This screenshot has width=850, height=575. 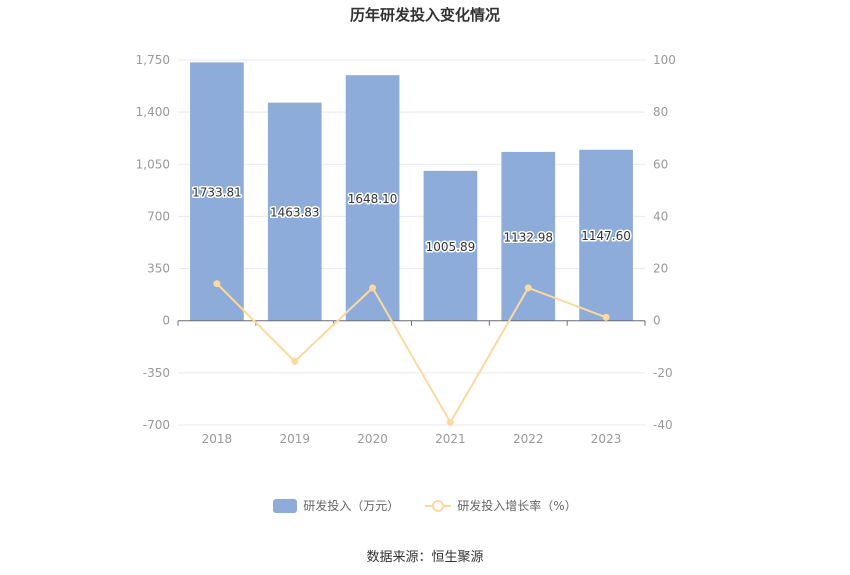 What do you see at coordinates (158, 216) in the screenshot?
I see `y-left-tick-label: 700` at bounding box center [158, 216].